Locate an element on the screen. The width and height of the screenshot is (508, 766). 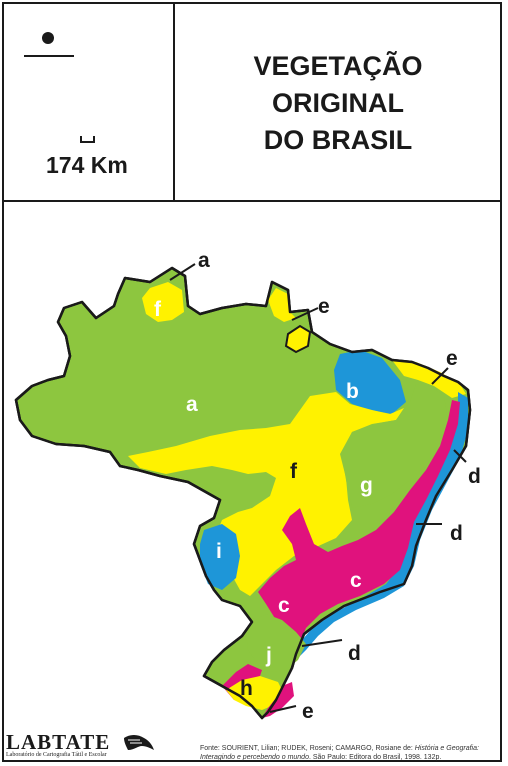
region-j-shape is located at coordinates (276, 643).